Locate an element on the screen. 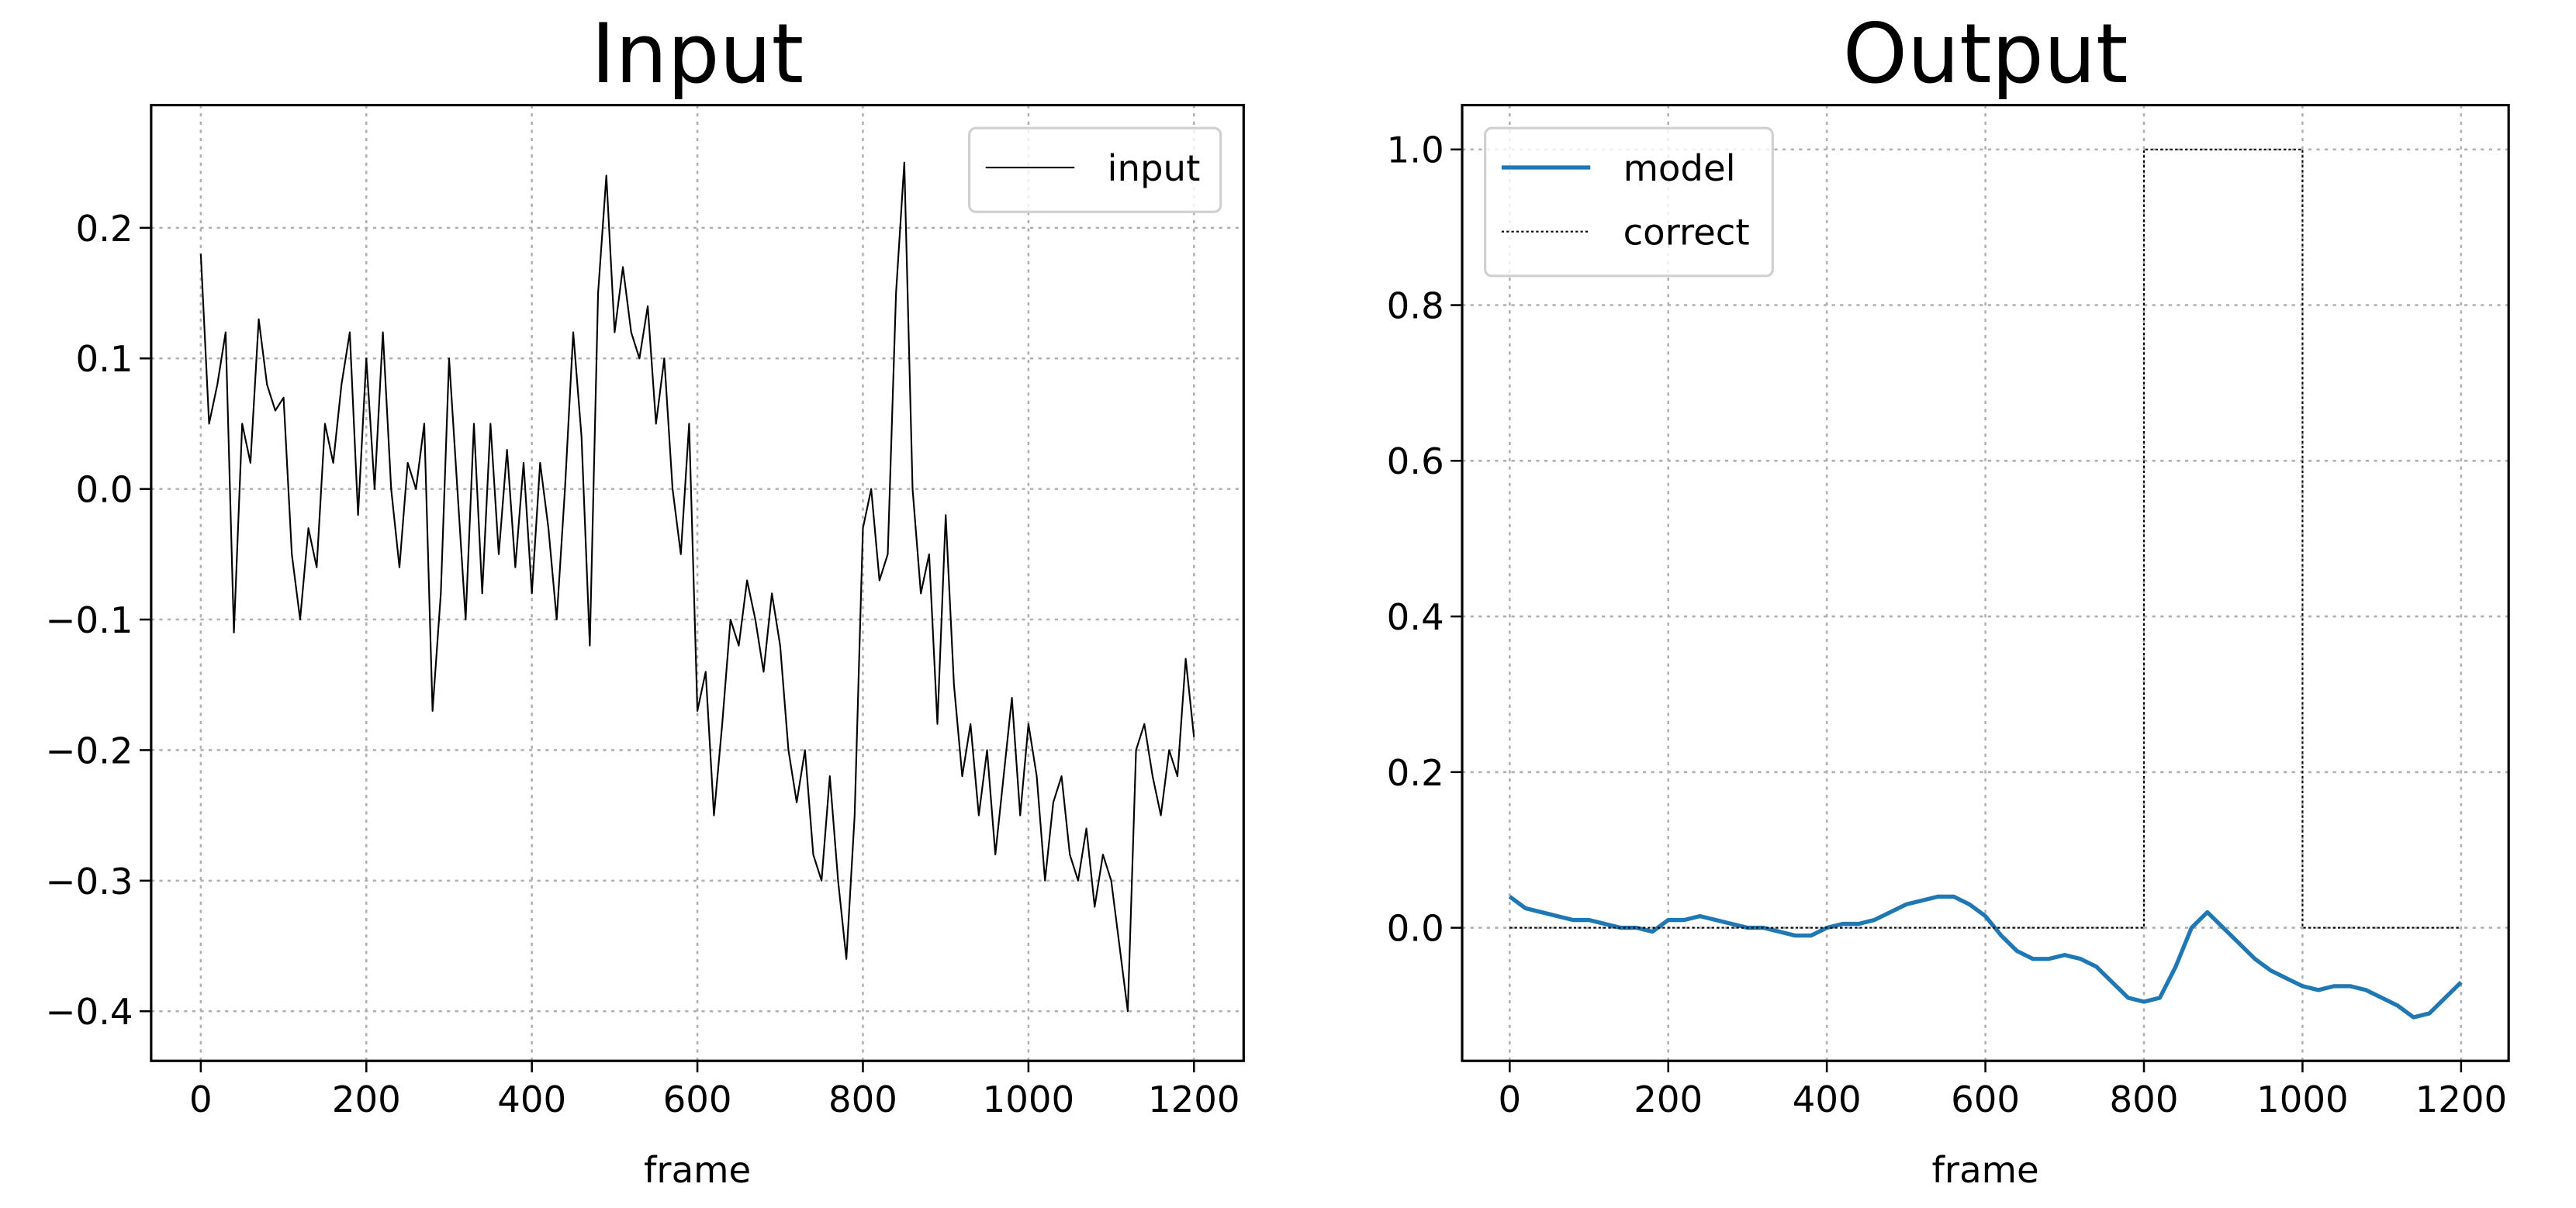 The width and height of the screenshot is (2576, 1208). y-tick-label: −0.2 is located at coordinates (89, 750).